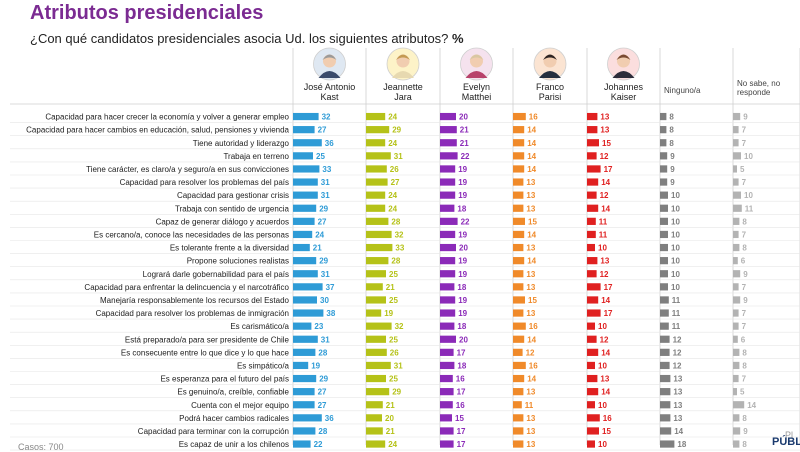  What do you see at coordinates (789, 435) in the screenshot?
I see `brand-partial: Pl` at bounding box center [789, 435].